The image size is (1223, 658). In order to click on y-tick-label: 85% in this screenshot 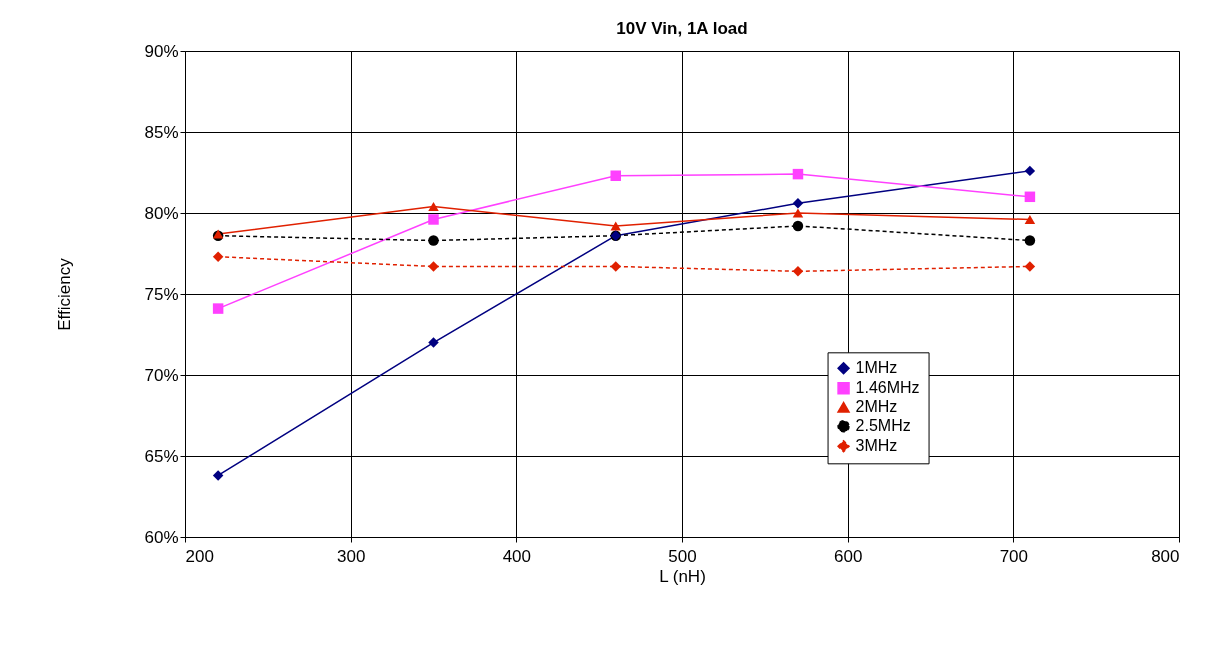, I will do `click(161, 132)`.